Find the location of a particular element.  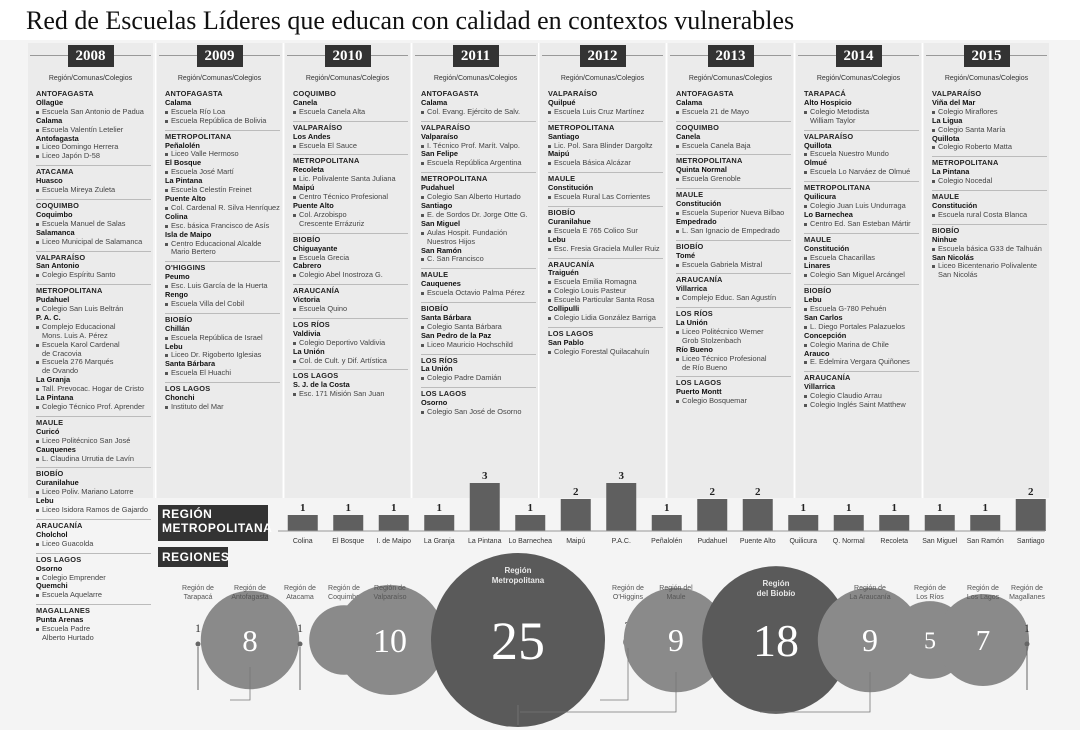

bar-category-label: Puente Alto is located at coordinates (758, 541).